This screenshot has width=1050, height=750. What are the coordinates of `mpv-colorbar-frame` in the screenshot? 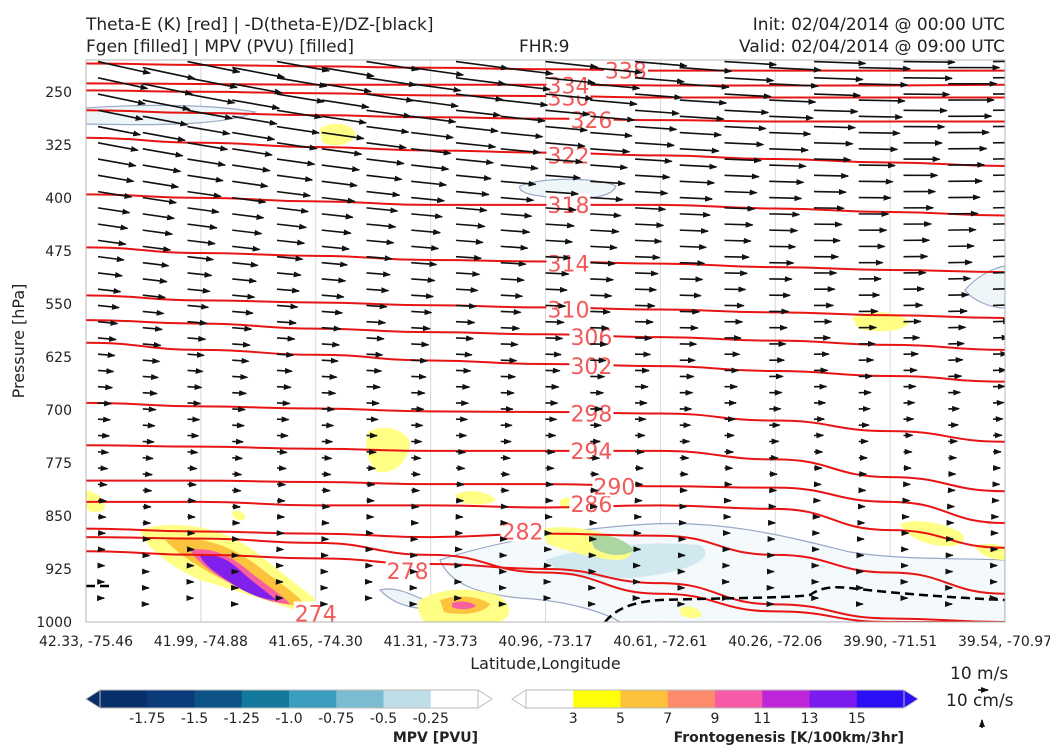 It's located at (289, 699).